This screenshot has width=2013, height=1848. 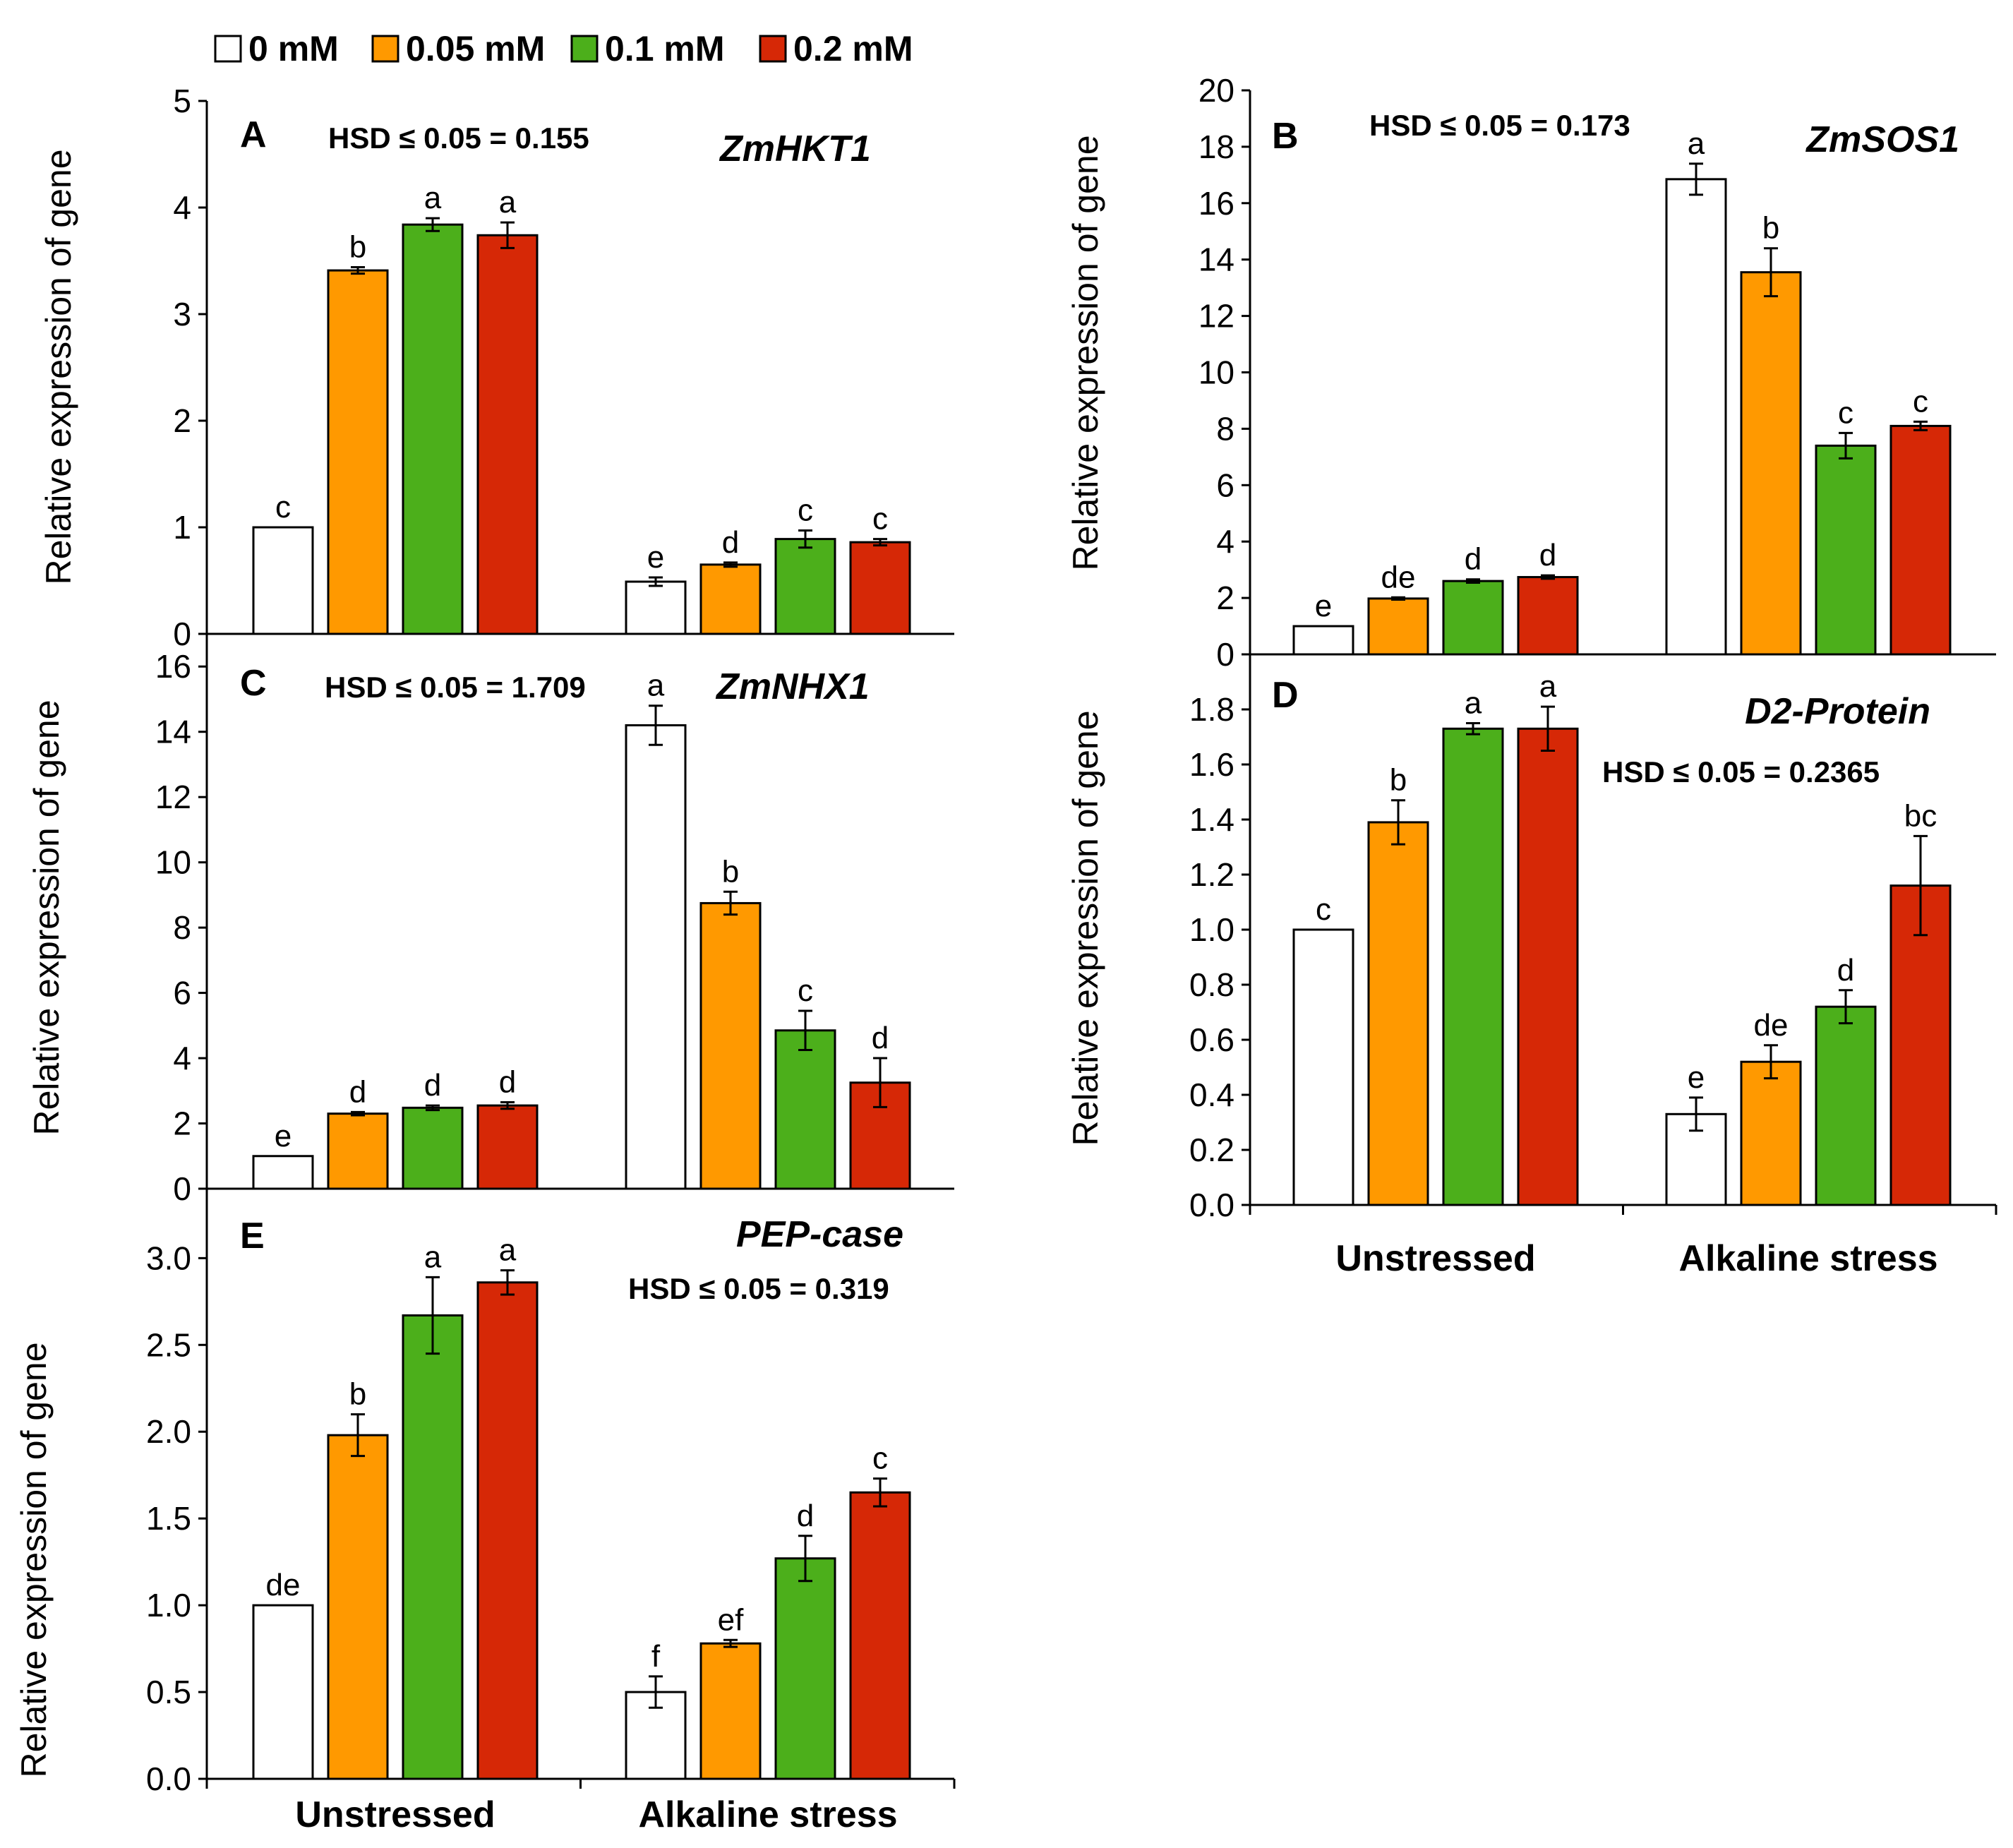 I want to click on y-tick-label: 0.2, so click(x=1211, y=1150).